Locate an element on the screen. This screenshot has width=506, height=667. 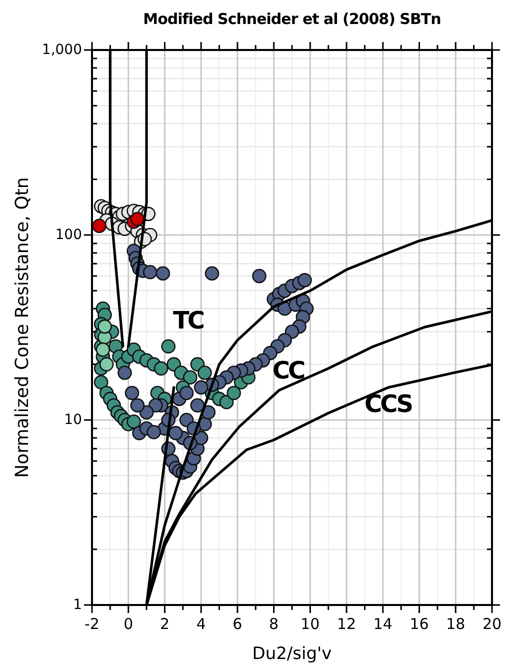
x-tick-label: 20 is located at coordinates (492, 624).